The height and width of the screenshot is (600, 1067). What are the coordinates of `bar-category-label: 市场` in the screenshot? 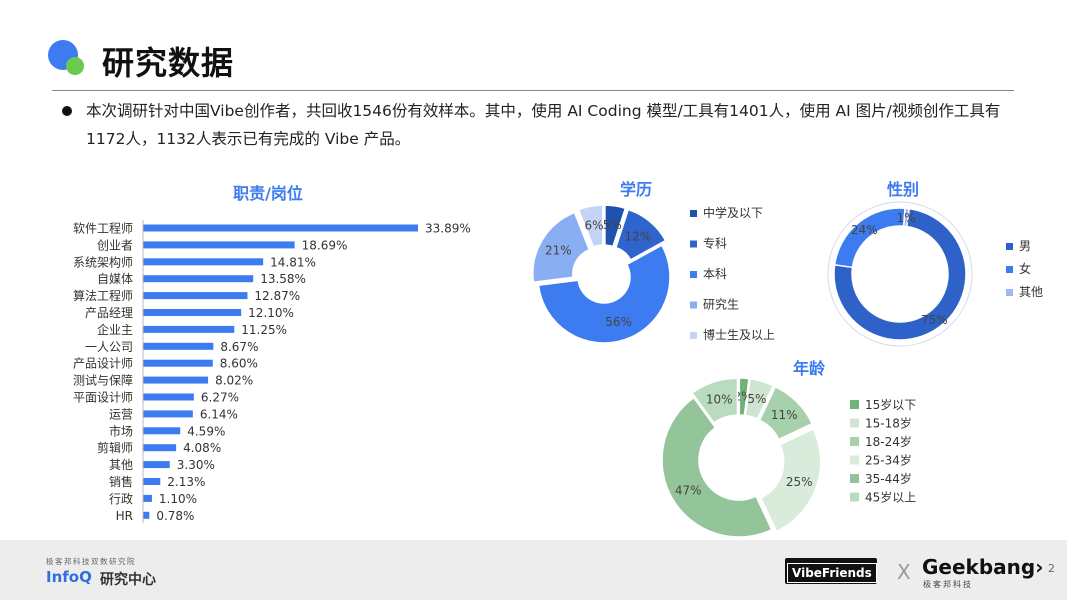 It's located at (121, 430).